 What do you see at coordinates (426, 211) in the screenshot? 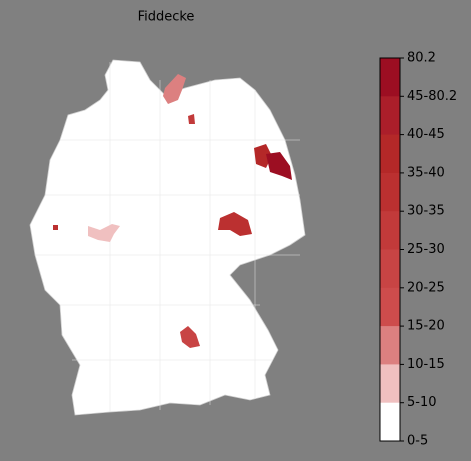
I see `colorbar-label: 30-35` at bounding box center [426, 211].